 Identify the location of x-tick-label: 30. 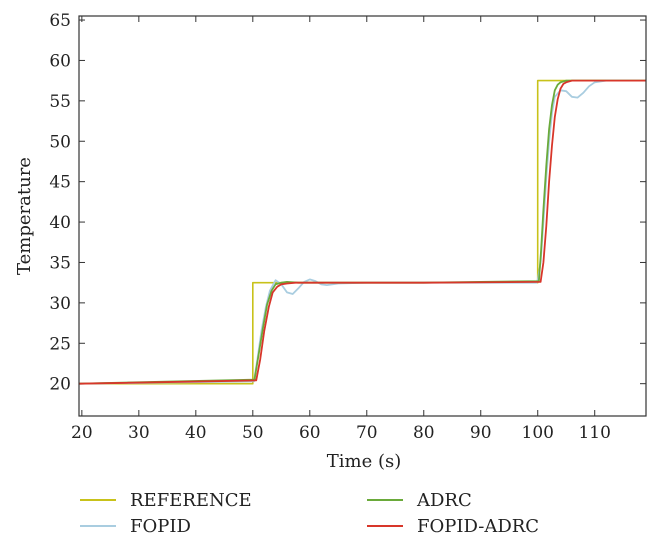
(139, 433).